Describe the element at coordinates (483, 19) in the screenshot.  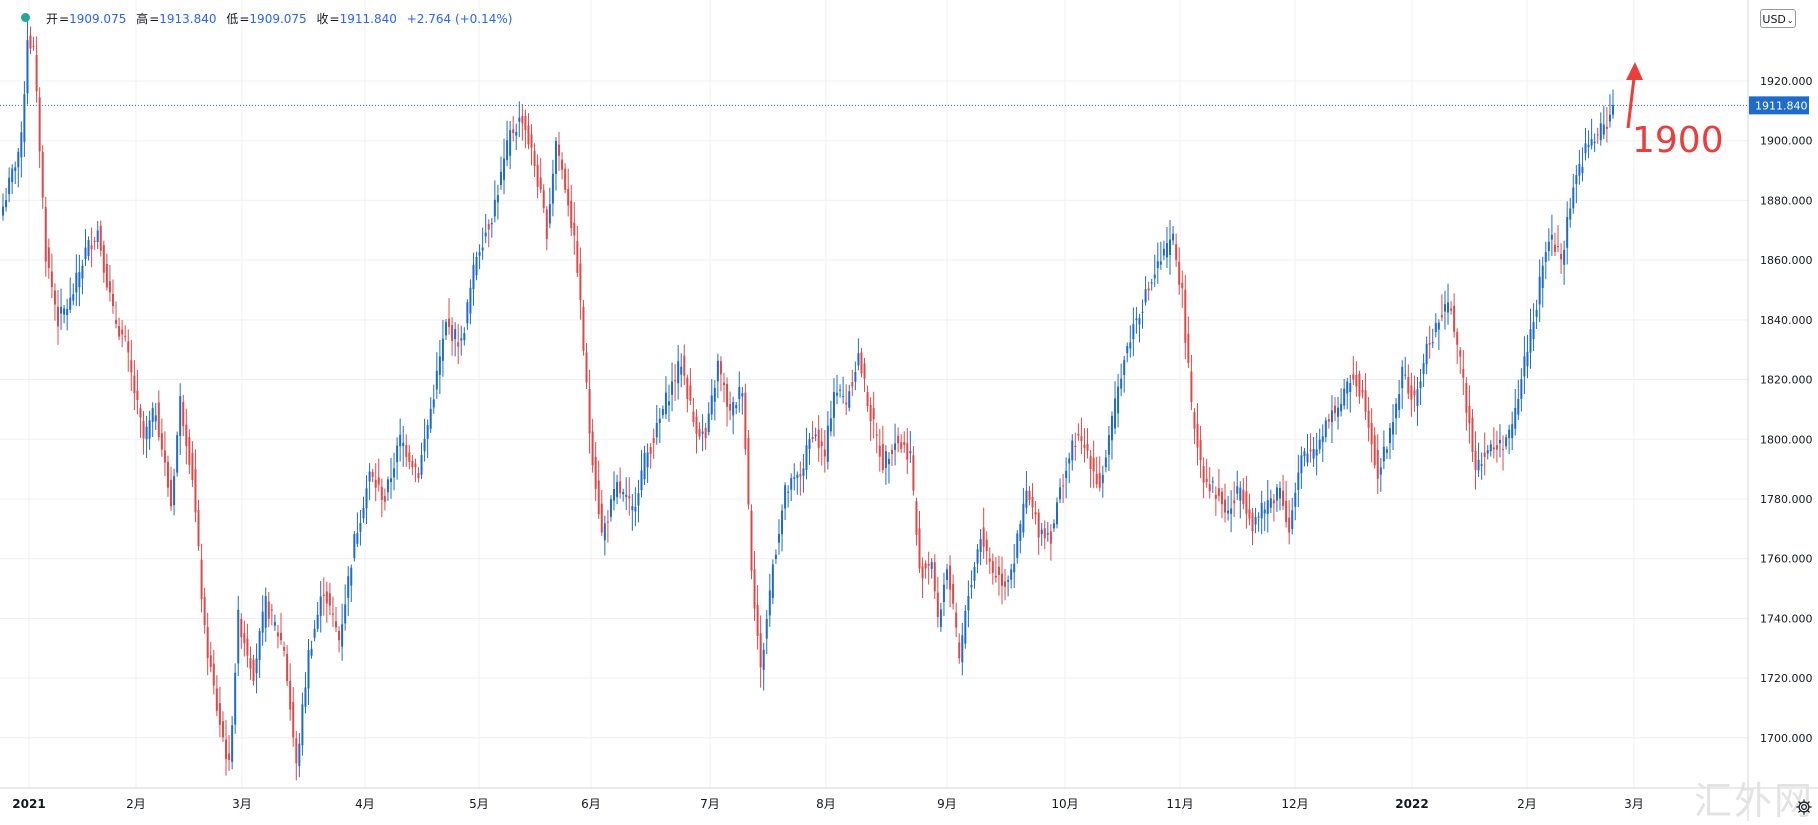
I see `change-percent: (+0.14%)` at that location.